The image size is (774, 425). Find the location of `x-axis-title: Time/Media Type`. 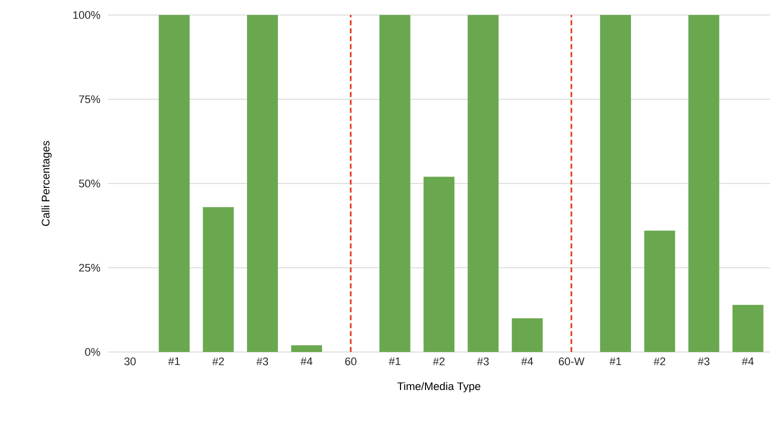

x-axis-title: Time/Media Type is located at coordinates (438, 387).